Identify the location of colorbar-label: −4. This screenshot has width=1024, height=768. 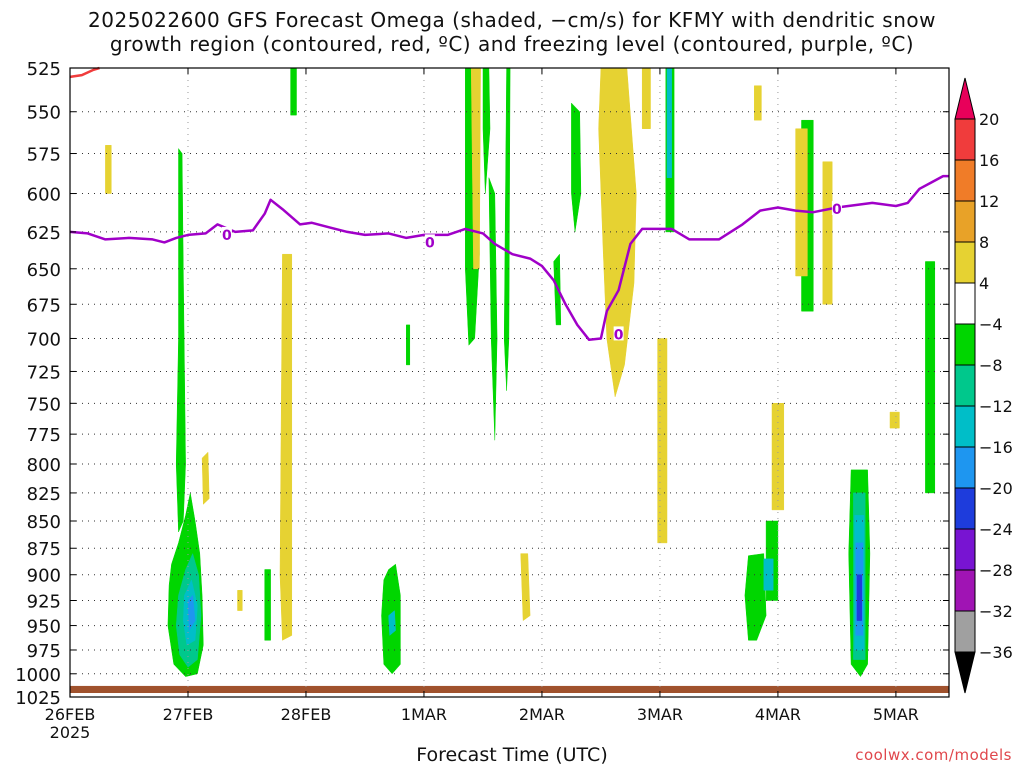
(991, 324).